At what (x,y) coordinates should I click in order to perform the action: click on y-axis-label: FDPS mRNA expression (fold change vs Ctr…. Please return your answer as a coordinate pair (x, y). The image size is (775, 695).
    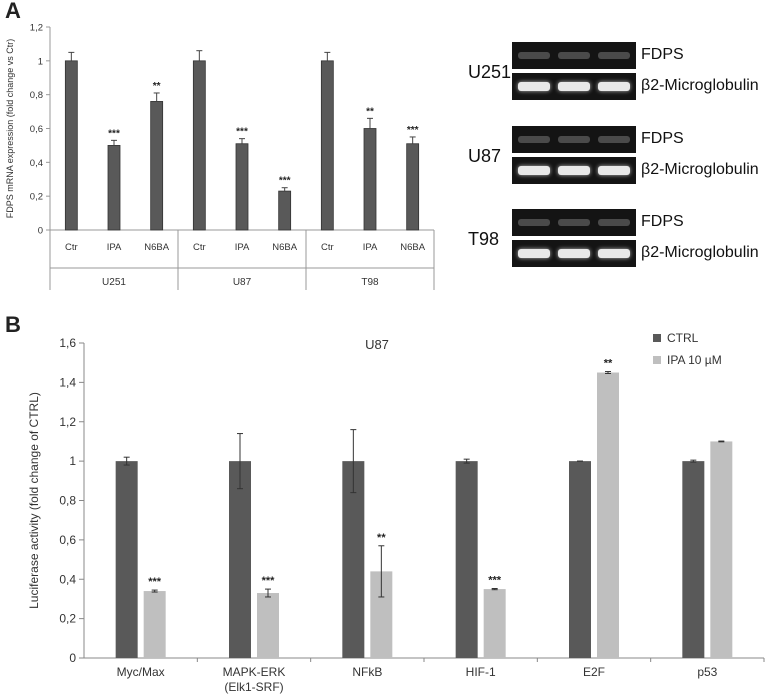
    Looking at the image, I should click on (10, 129).